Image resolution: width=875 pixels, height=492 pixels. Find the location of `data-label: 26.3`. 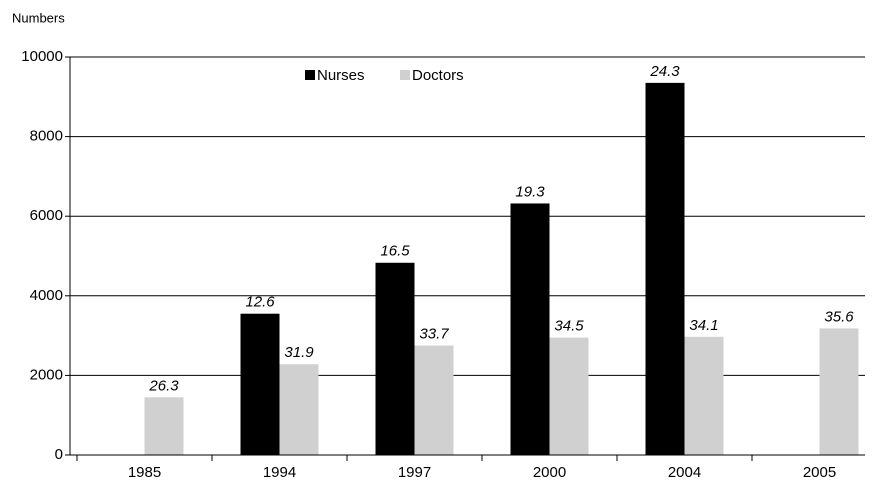

data-label: 26.3 is located at coordinates (163, 385).